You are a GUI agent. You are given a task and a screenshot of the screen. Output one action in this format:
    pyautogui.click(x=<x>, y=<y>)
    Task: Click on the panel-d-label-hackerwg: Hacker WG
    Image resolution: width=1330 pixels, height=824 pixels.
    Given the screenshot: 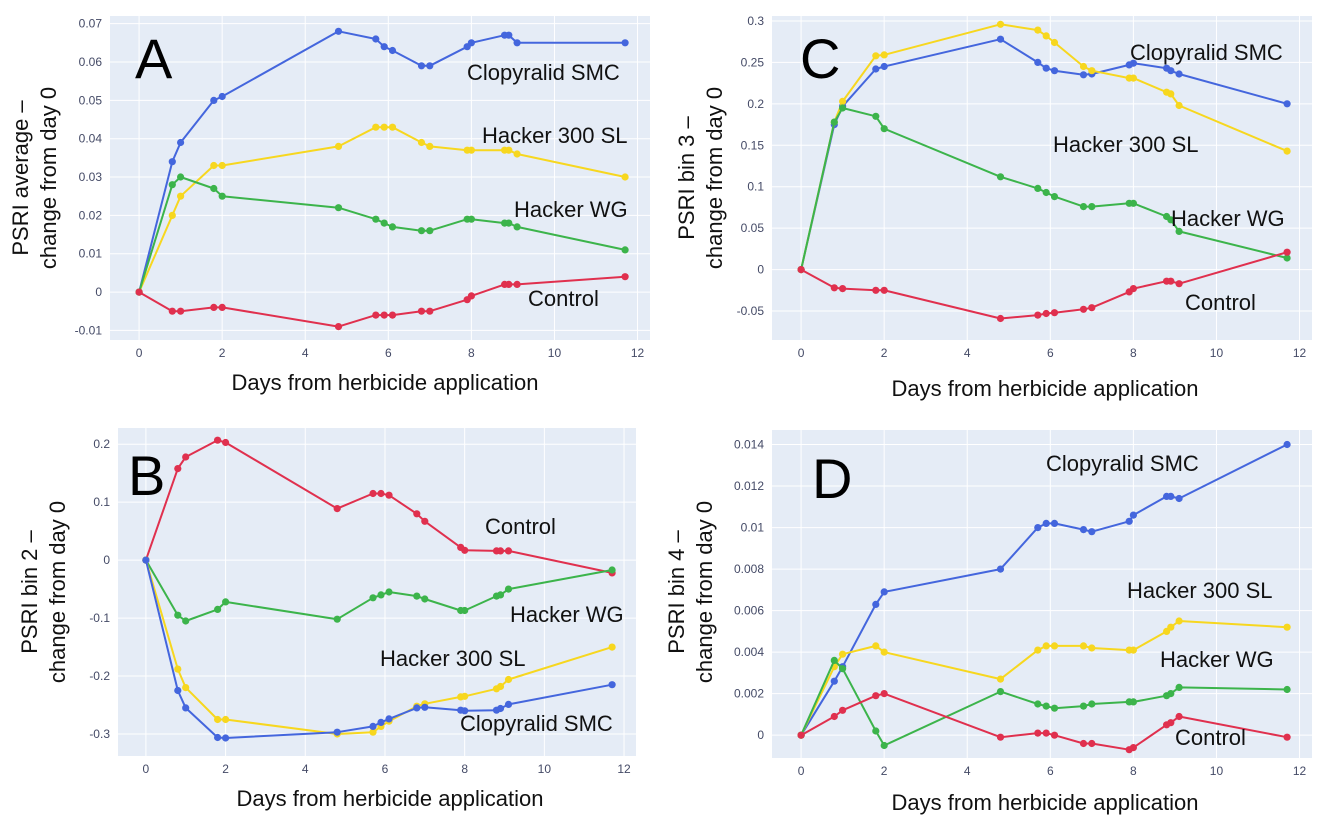 What is the action you would take?
    pyautogui.click(x=1217, y=659)
    